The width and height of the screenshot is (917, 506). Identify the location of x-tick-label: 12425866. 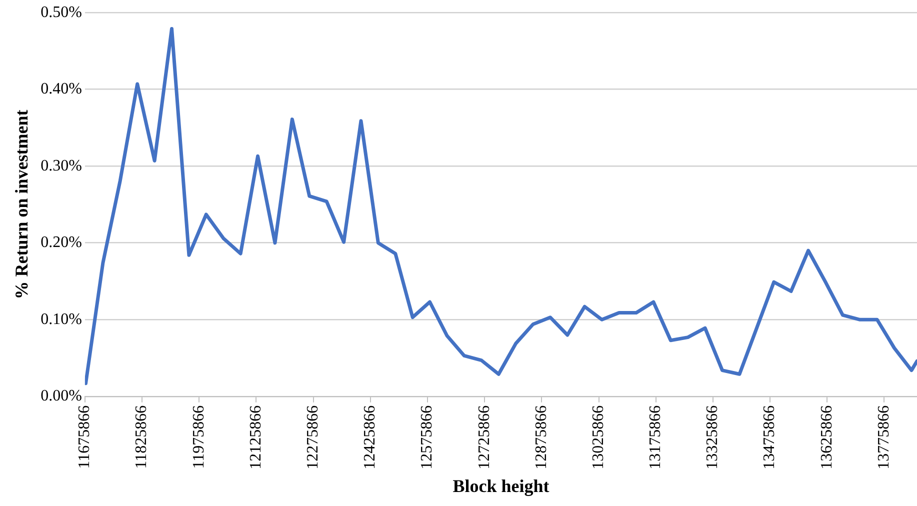
(370, 437).